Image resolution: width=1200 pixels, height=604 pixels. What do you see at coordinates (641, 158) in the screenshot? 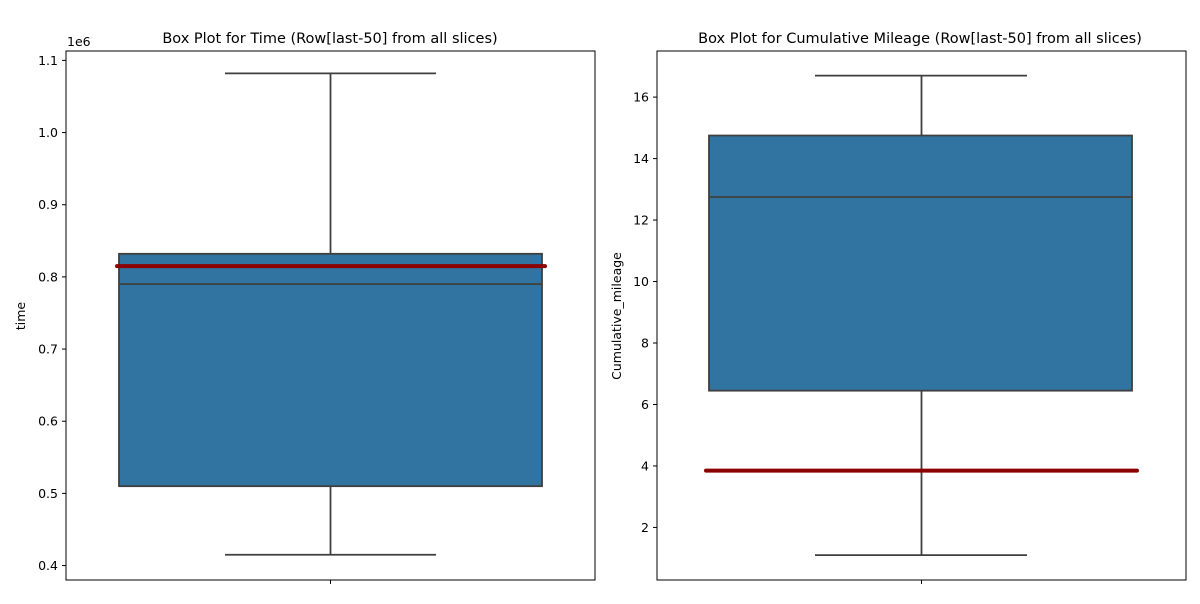
I see `y-tick-label: 14` at bounding box center [641, 158].